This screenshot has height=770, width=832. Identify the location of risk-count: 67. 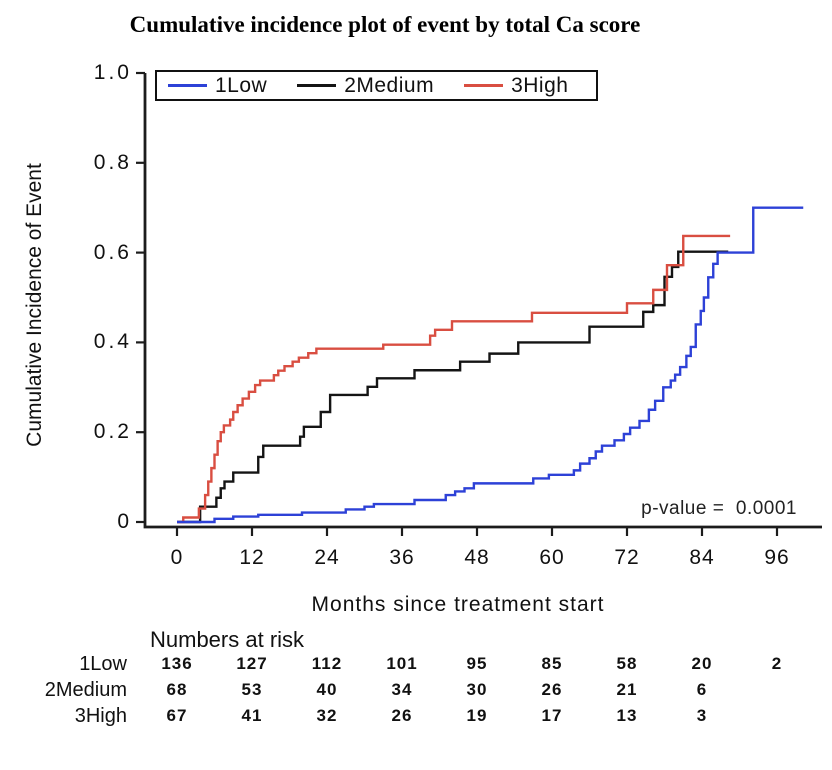
(177, 715).